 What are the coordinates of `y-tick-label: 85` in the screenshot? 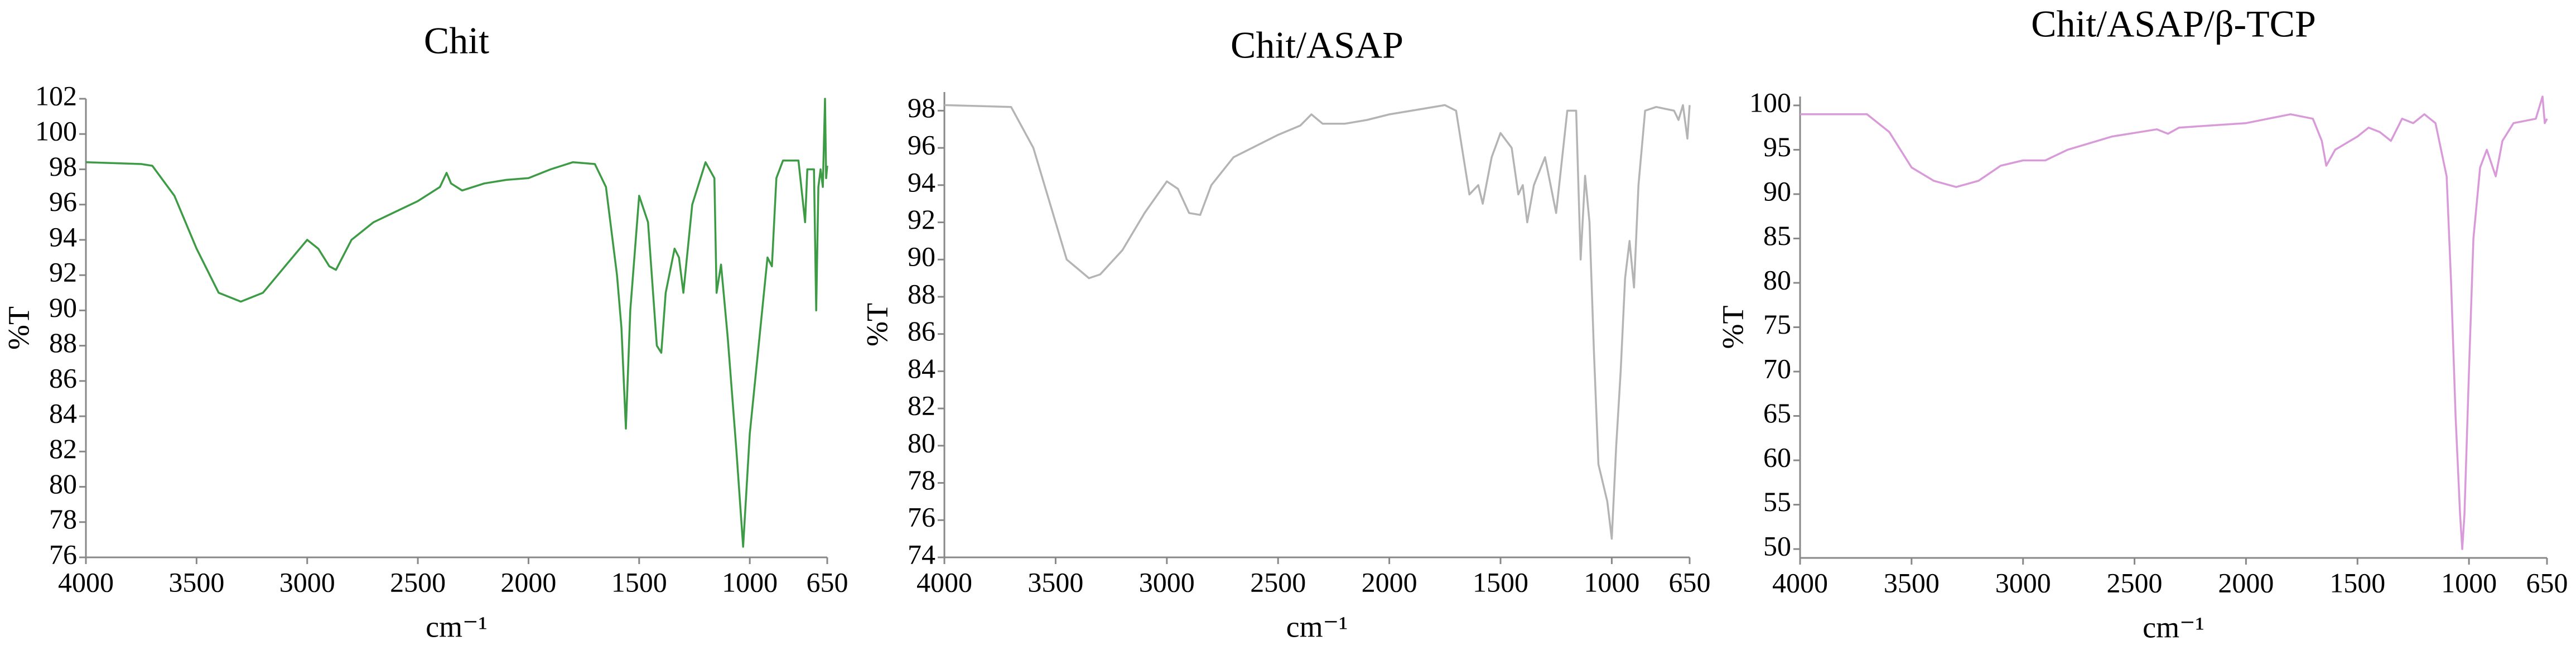 It's located at (1777, 235).